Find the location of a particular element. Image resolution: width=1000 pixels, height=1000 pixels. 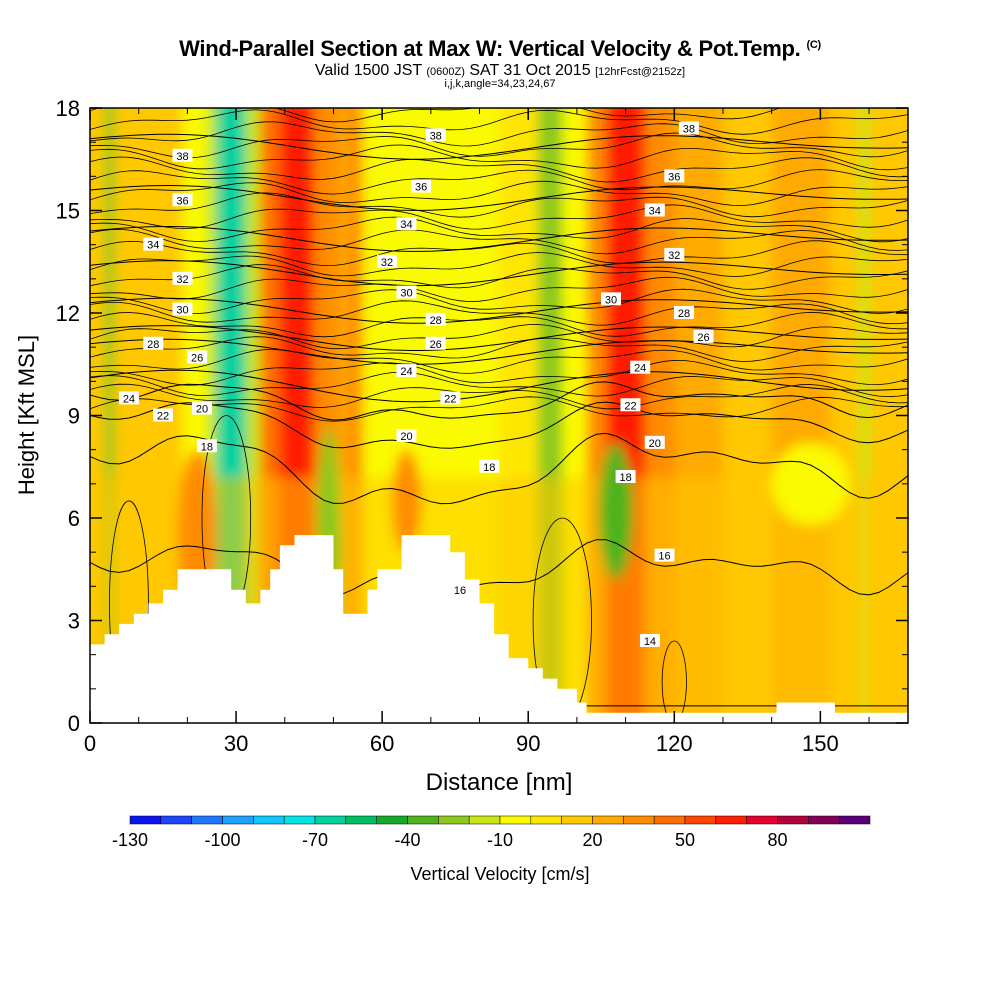

contour-label: 16 is located at coordinates (460, 591).